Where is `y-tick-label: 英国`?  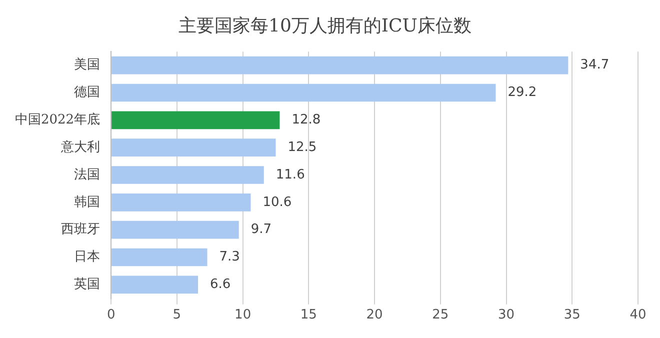 y-tick-label: 英国 is located at coordinates (87, 284).